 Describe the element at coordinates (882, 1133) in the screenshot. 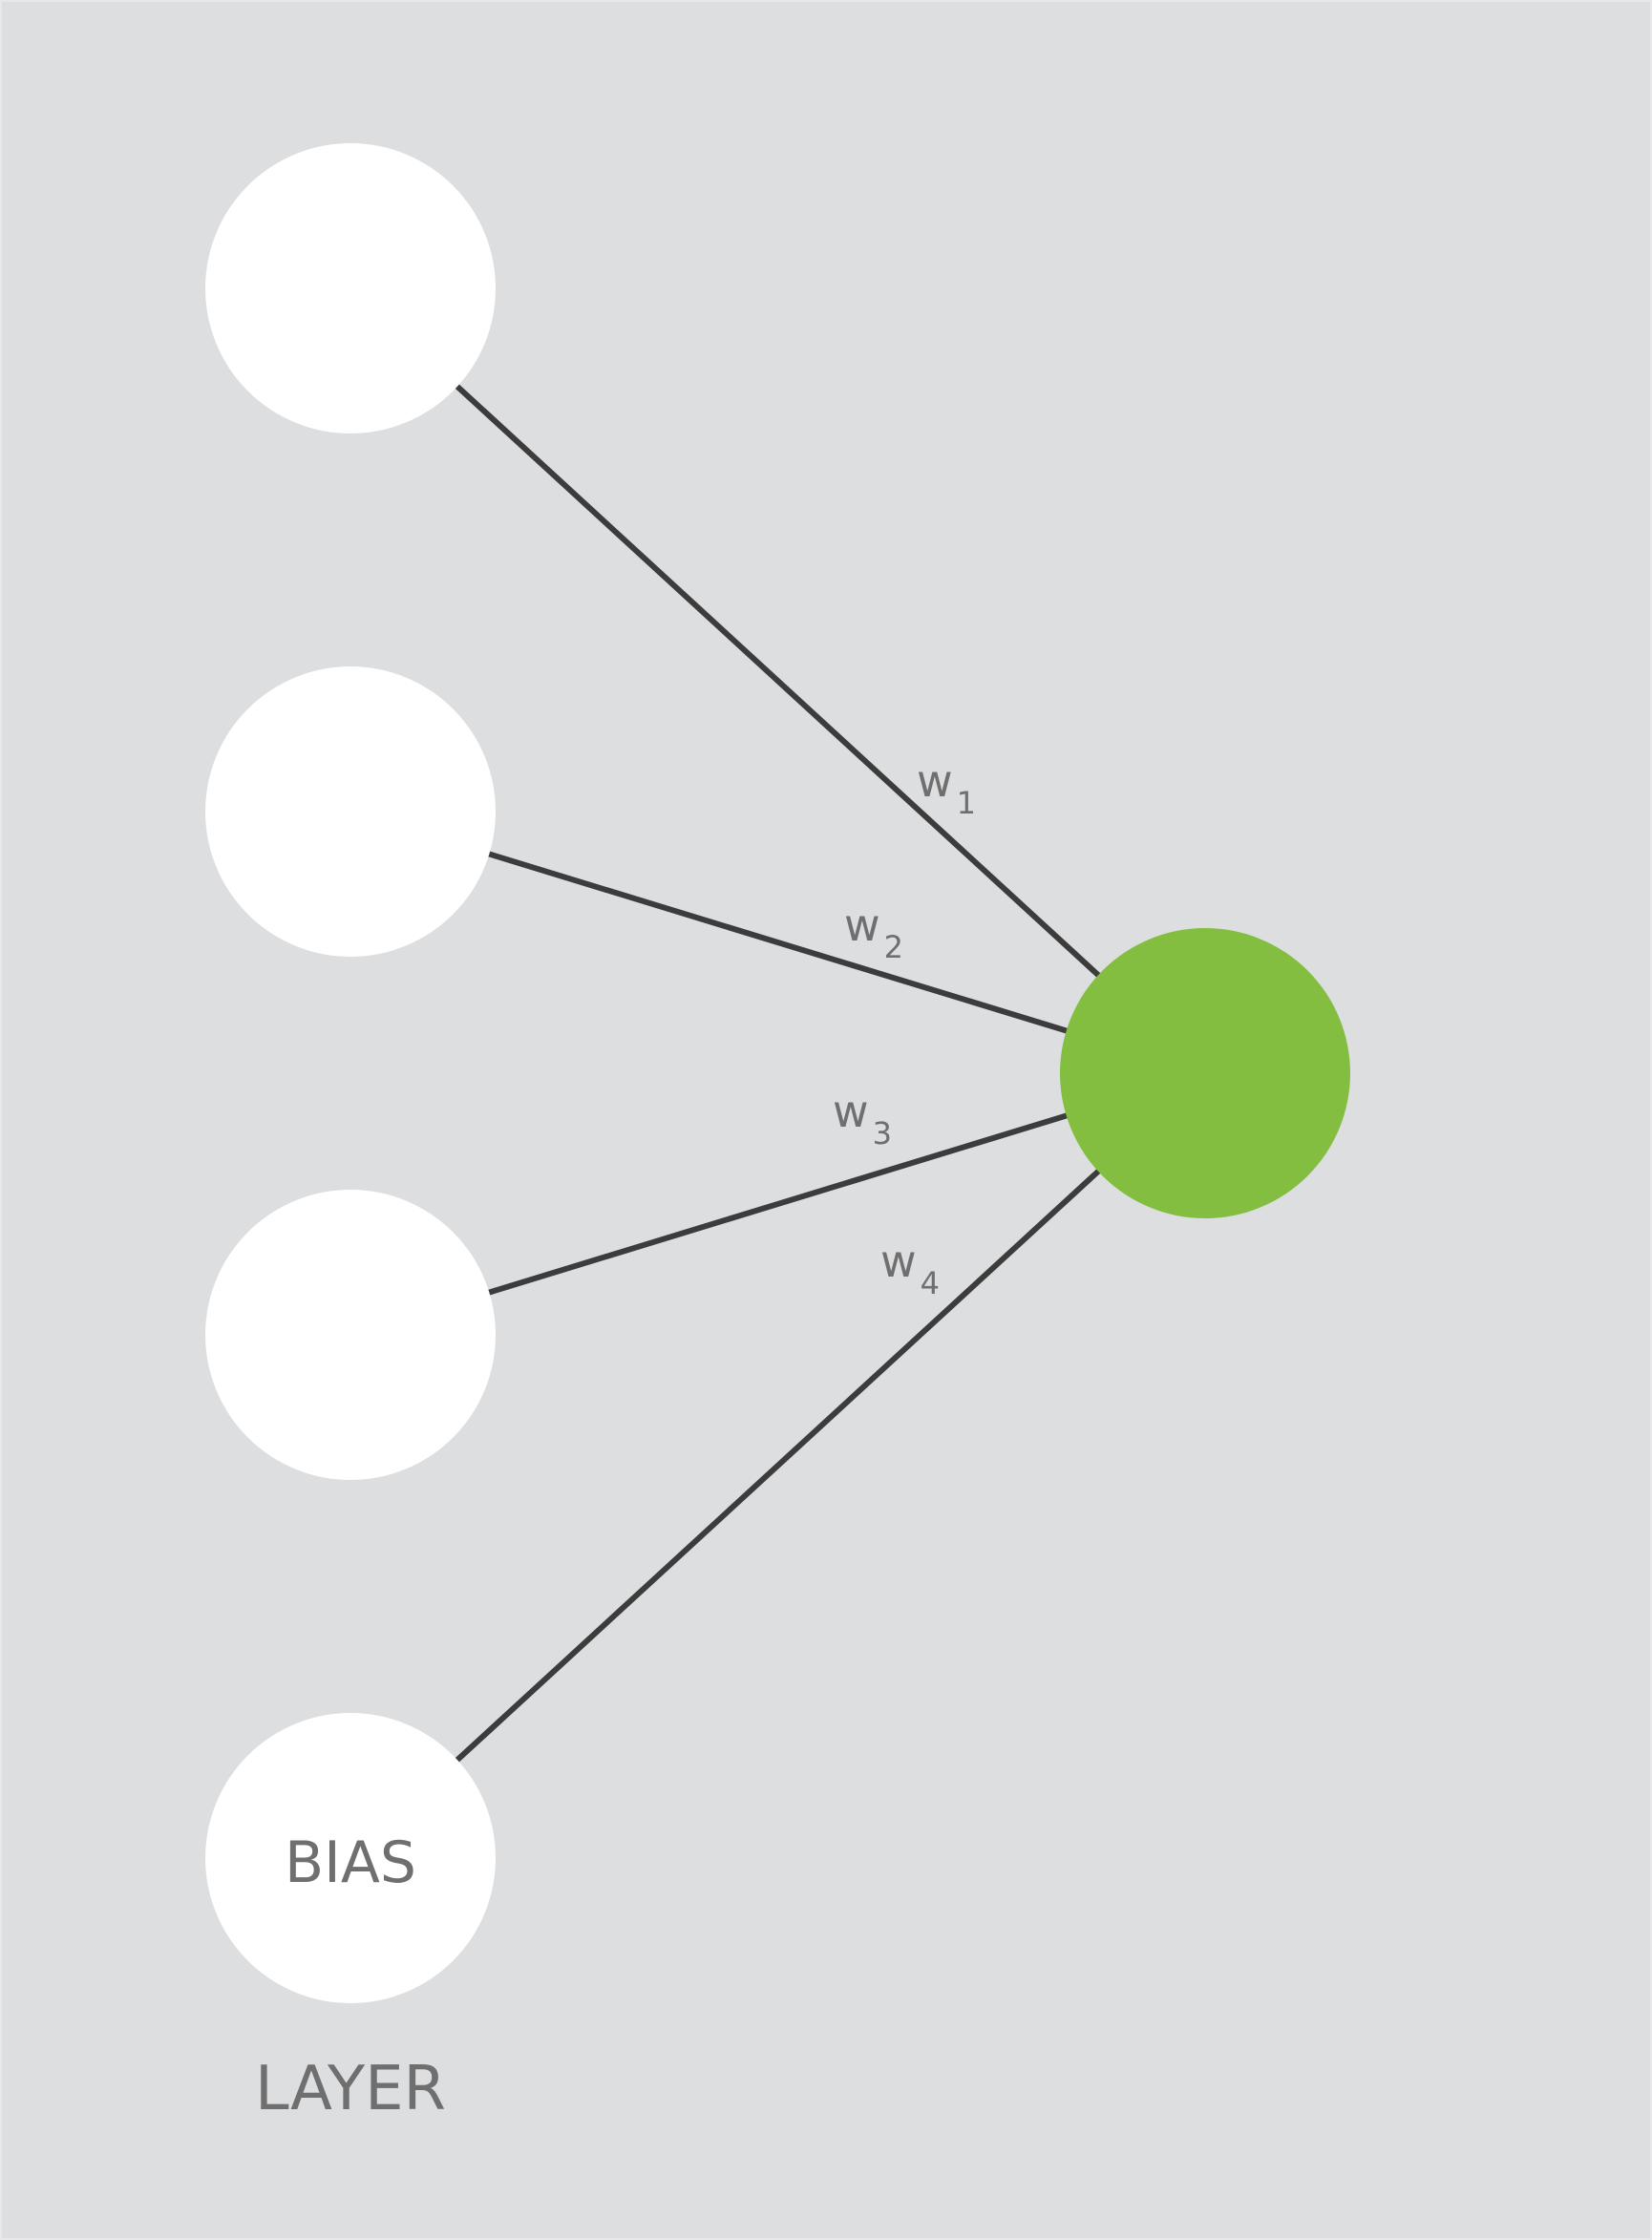

I see `weight-index-3: 3` at that location.